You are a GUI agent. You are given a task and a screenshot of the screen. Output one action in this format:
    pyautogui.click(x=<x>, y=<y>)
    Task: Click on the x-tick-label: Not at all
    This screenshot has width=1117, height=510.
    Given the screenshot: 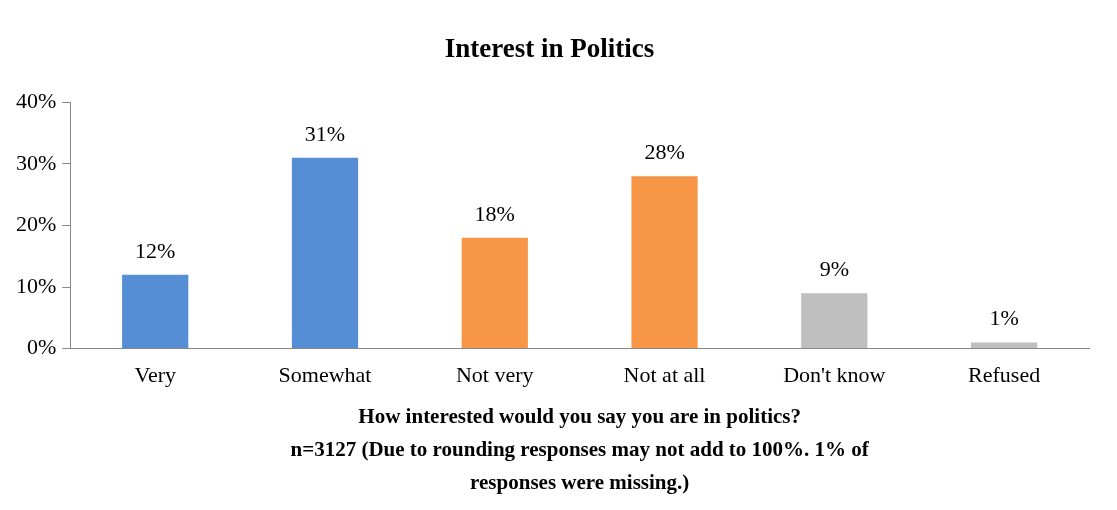 What is the action you would take?
    pyautogui.click(x=664, y=374)
    